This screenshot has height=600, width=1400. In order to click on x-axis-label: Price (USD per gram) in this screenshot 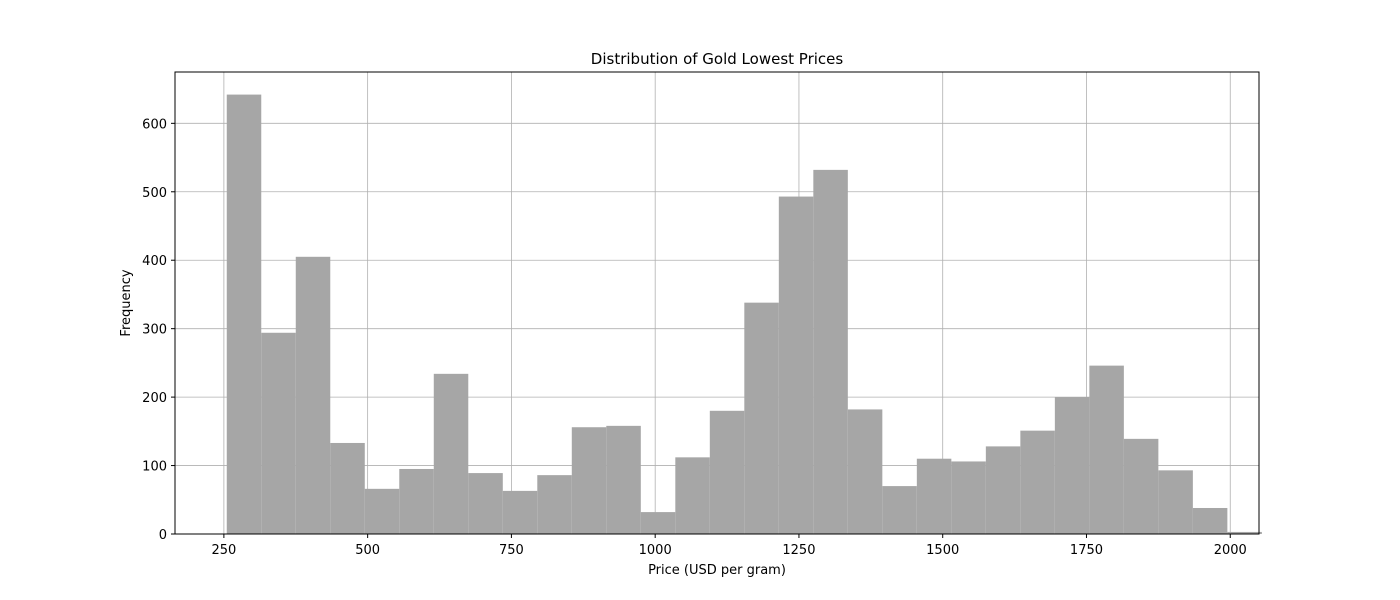, I will do `click(717, 570)`.